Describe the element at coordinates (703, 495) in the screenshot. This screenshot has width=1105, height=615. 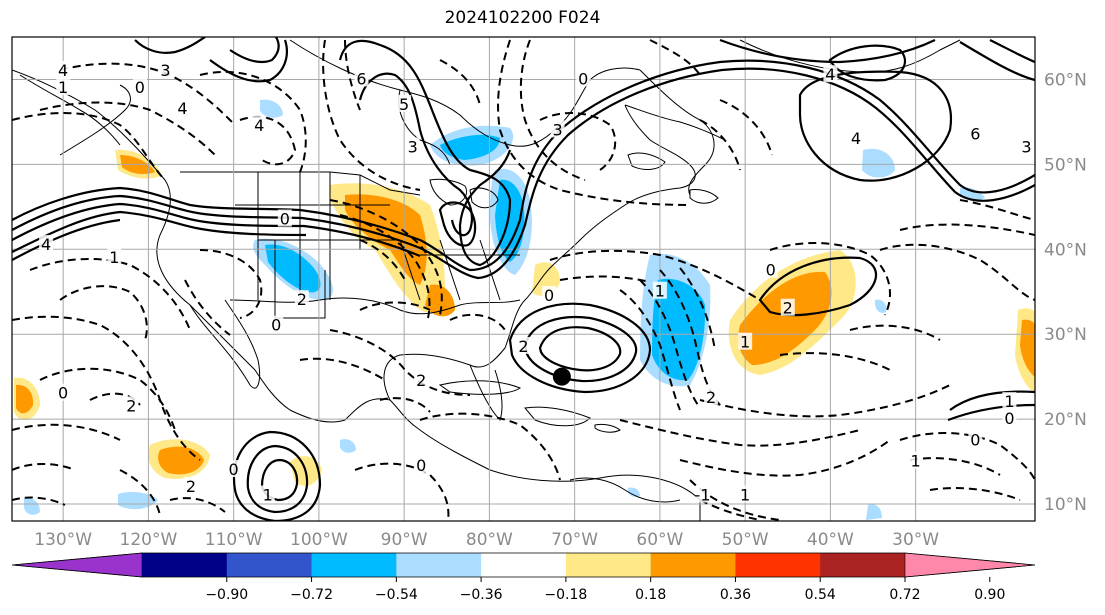
I see `contour-label: -1` at that location.